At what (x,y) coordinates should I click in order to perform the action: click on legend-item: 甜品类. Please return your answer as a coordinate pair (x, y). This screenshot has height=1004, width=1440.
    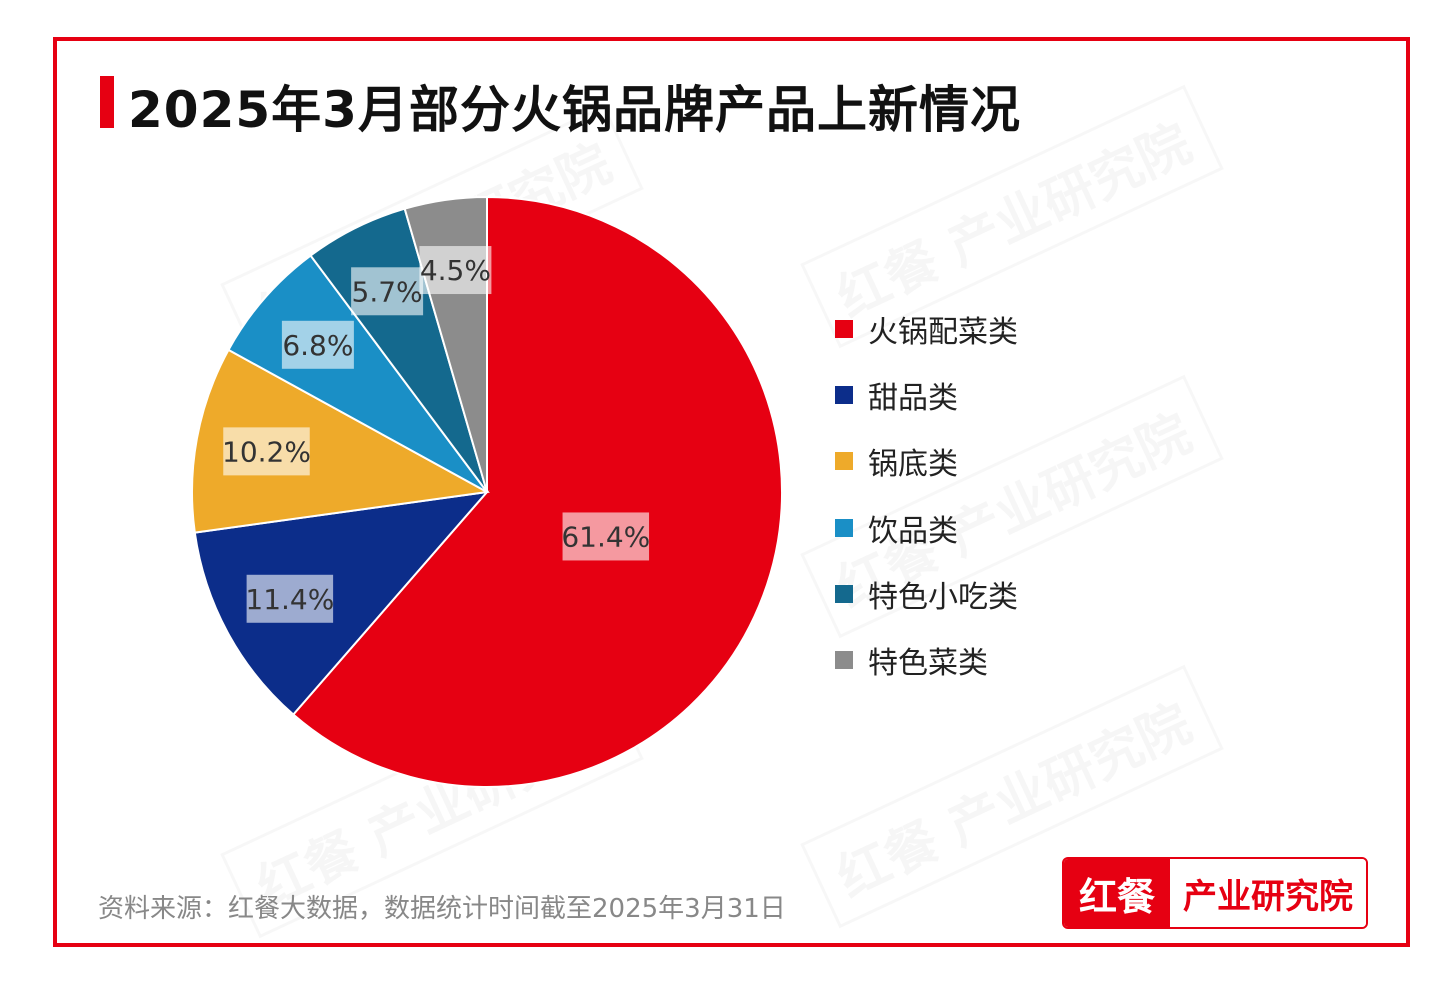
    Looking at the image, I should click on (926, 395).